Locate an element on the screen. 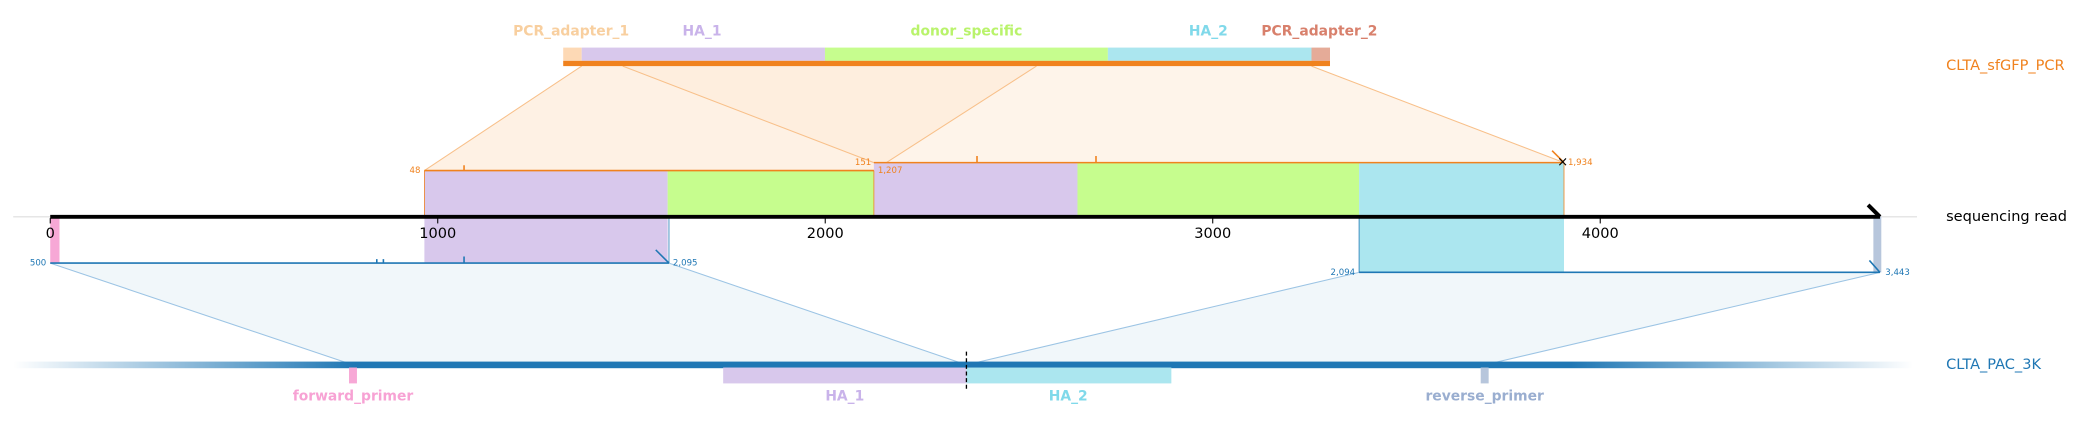  feature-label: donor_specific is located at coordinates (967, 32).